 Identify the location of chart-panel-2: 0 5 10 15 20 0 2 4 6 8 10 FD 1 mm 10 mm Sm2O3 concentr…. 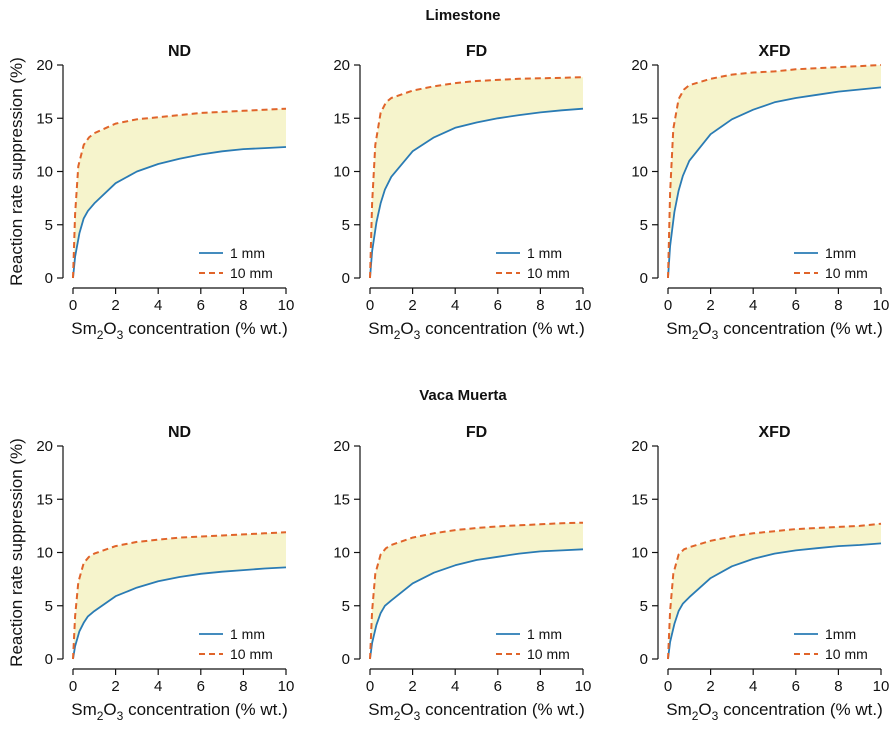
(462, 192).